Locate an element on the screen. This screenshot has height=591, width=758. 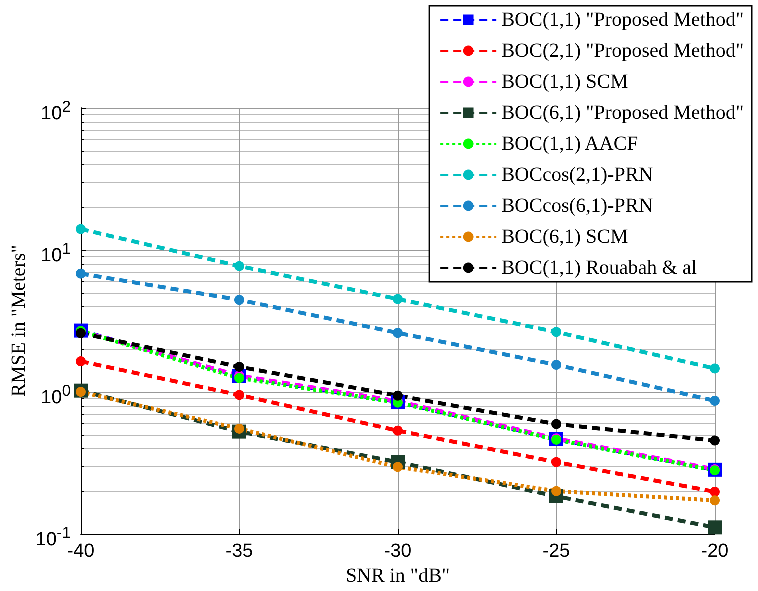
y-axis-title: RMSE in "Meters" is located at coordinates (19, 321).